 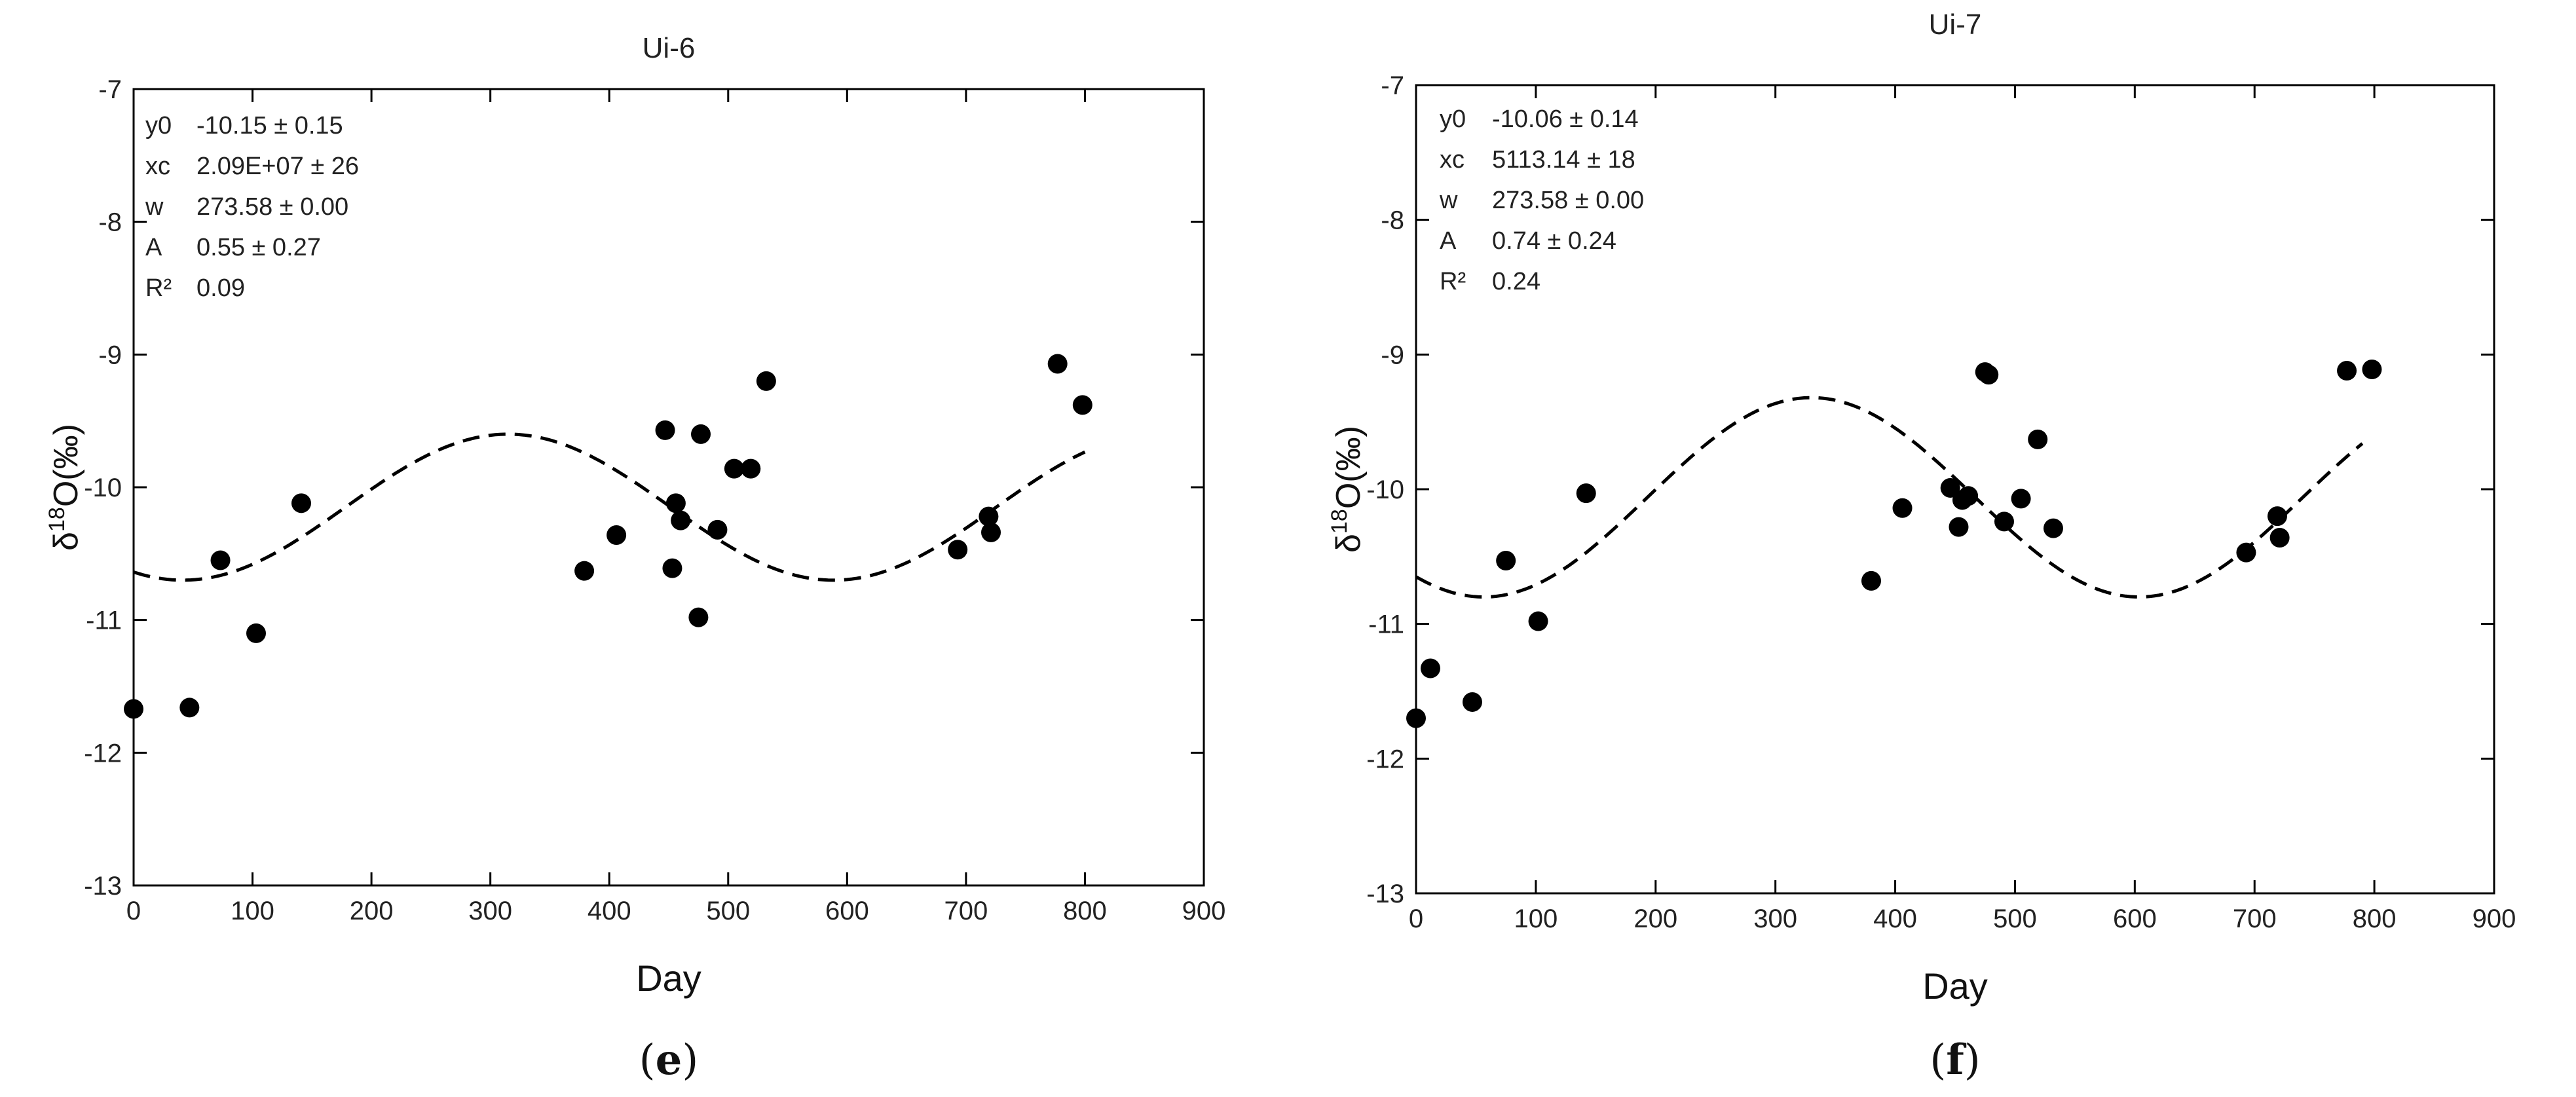 What do you see at coordinates (1895, 918) in the screenshot?
I see `chart-f-xtick-label: 400` at bounding box center [1895, 918].